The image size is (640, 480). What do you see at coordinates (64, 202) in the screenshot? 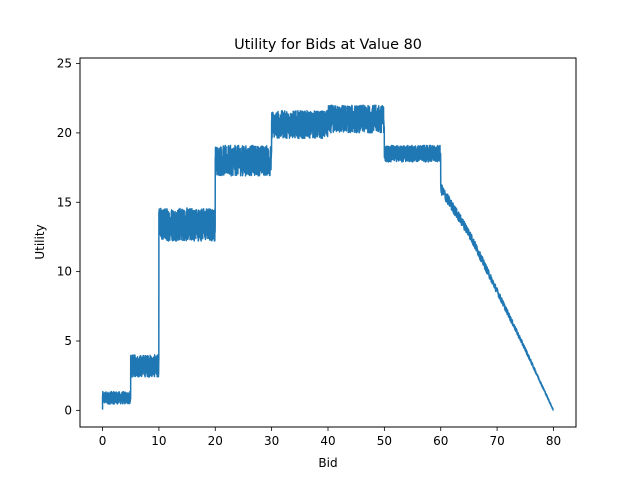
I see `y-tick-label: 15` at bounding box center [64, 202].